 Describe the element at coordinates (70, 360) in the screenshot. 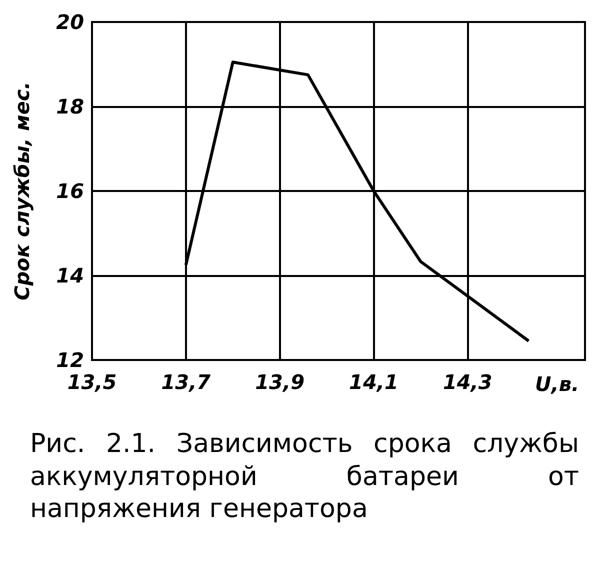

I see `y-tick-label: 12` at that location.